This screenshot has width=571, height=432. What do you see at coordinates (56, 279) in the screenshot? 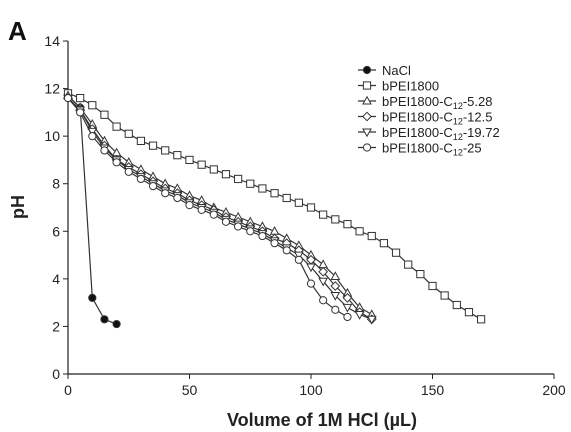
I see `y-tick-label: 4` at bounding box center [56, 279].